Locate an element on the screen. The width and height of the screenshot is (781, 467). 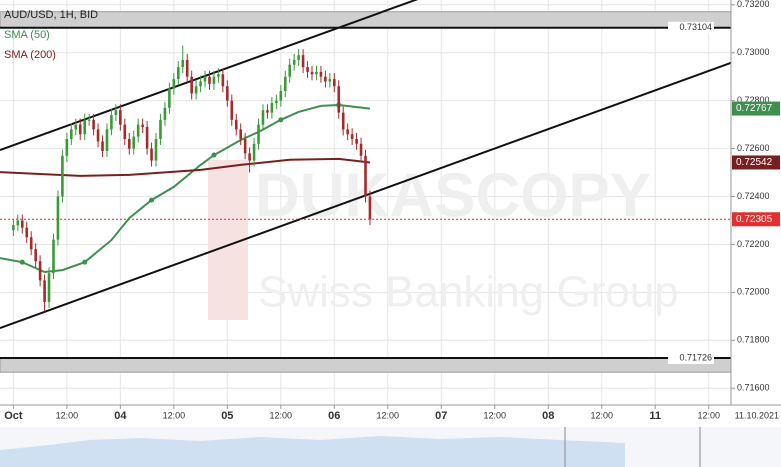
level-label: 0.73104 is located at coordinates (695, 27).